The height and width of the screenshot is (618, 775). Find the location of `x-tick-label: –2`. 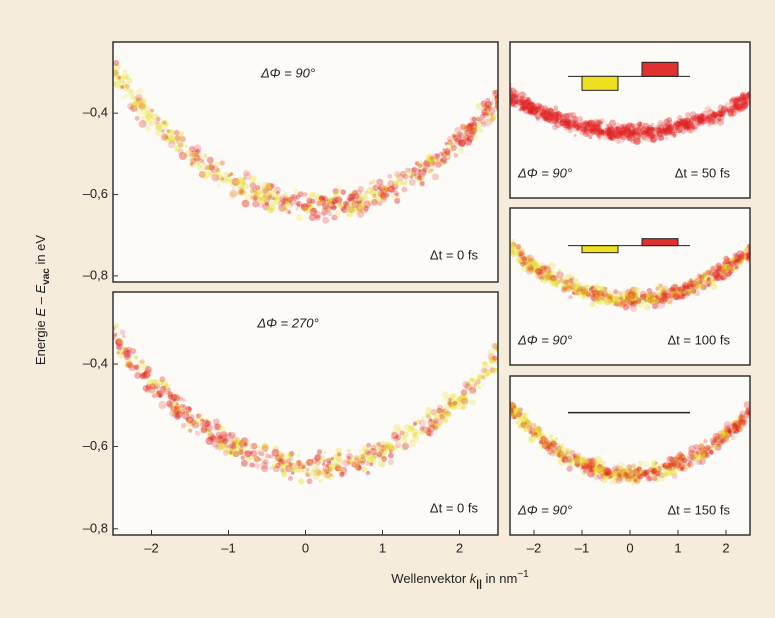

x-tick-label: –2 is located at coordinates (151, 547).